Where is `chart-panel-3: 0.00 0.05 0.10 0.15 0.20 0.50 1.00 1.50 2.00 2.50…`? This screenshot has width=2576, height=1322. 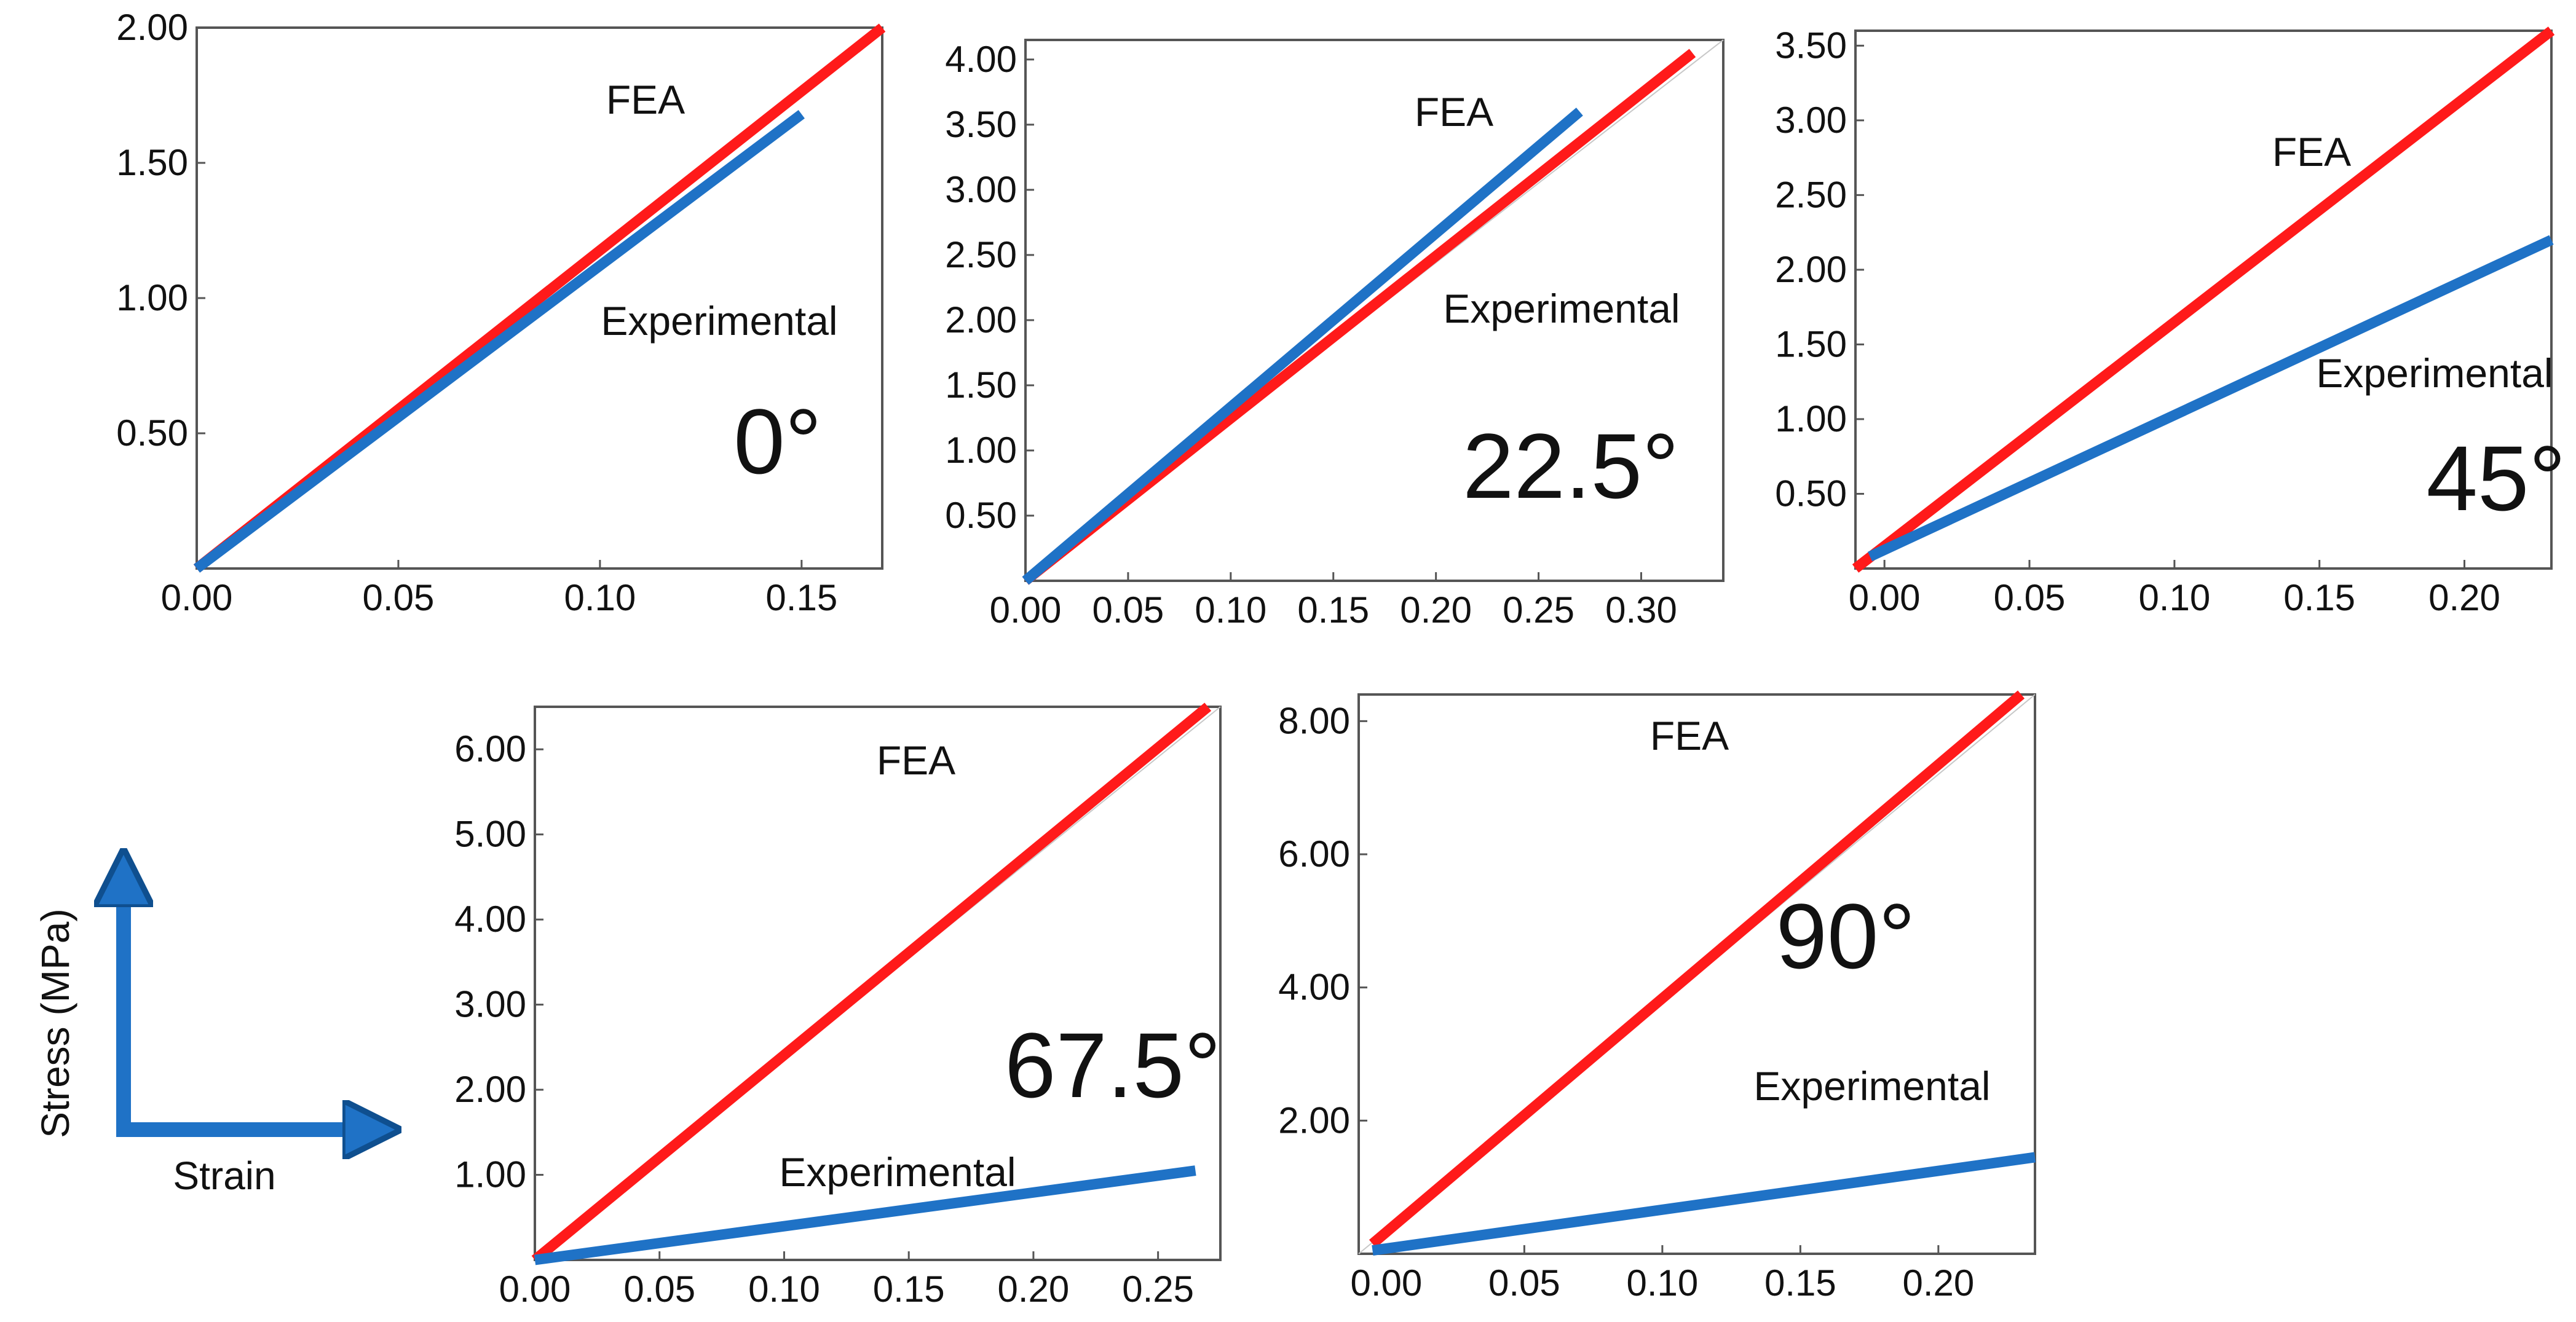
chart-panel-3: 0.00 0.05 0.10 0.15 0.20 0.50 1.00 1.50 2.00 2.50… is located at coordinates (2170, 321).